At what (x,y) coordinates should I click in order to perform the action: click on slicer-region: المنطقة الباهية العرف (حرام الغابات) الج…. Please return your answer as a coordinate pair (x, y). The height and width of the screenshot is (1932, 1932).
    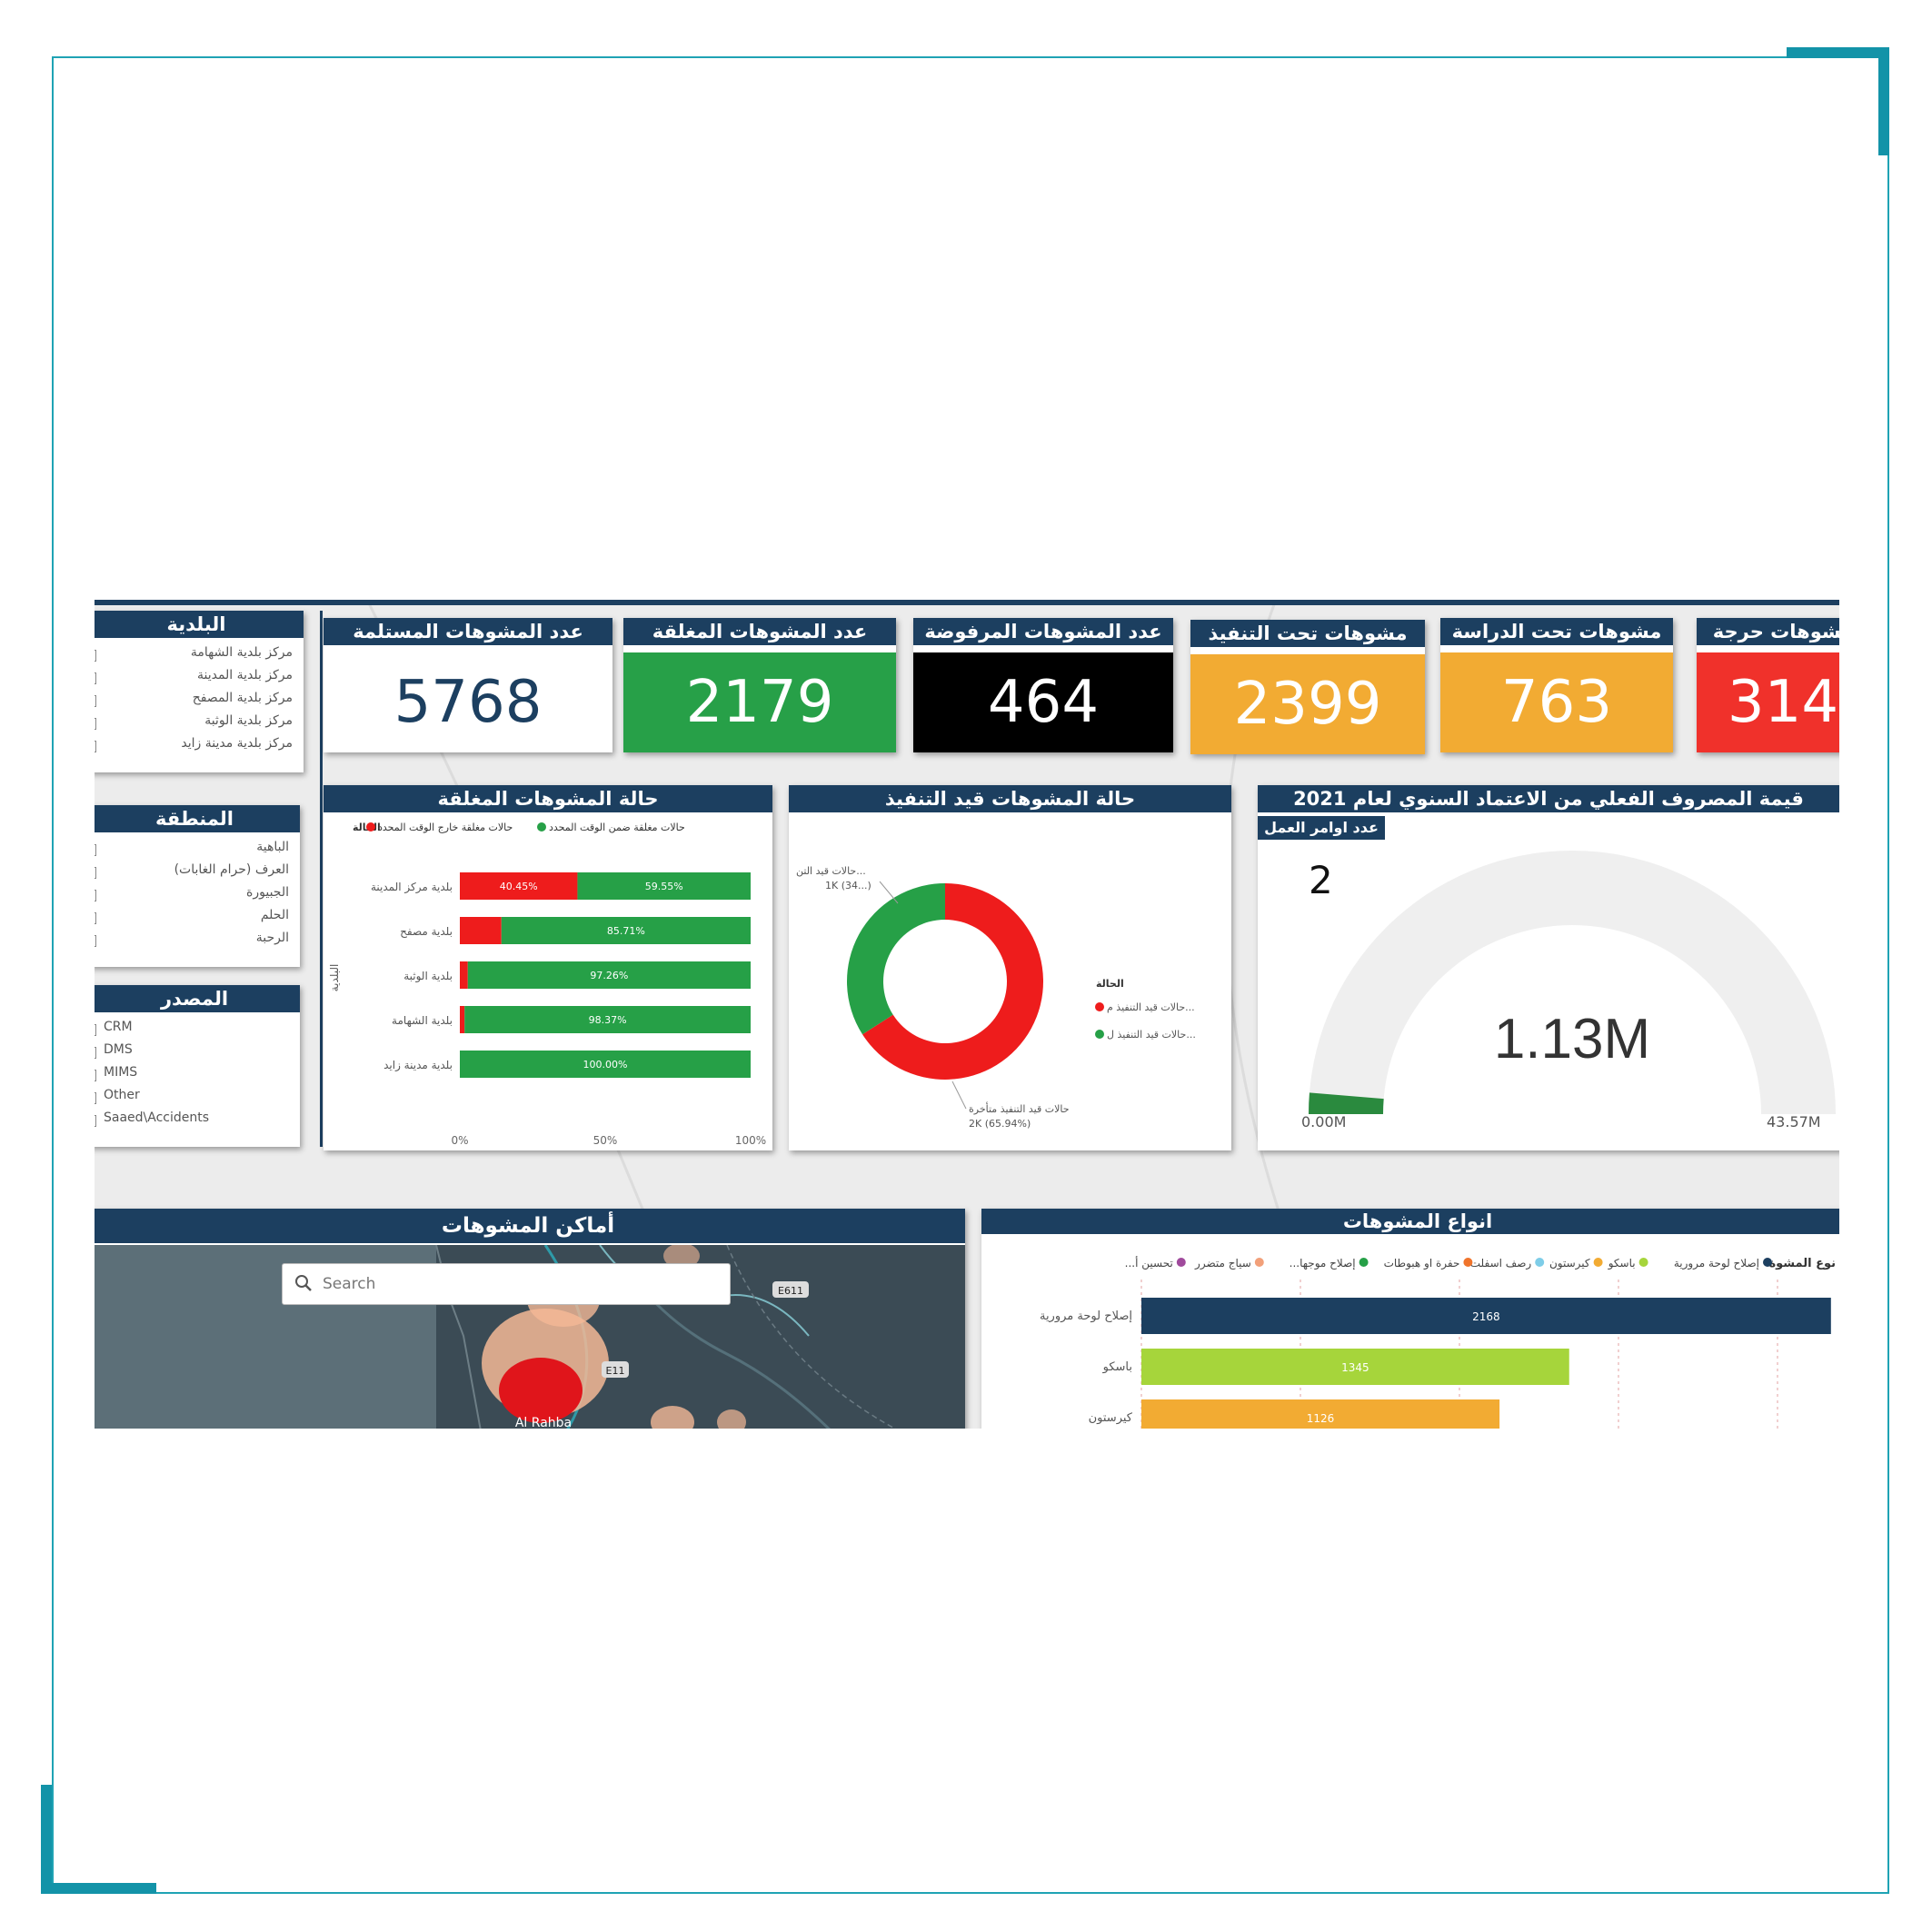
    Looking at the image, I should click on (198, 886).